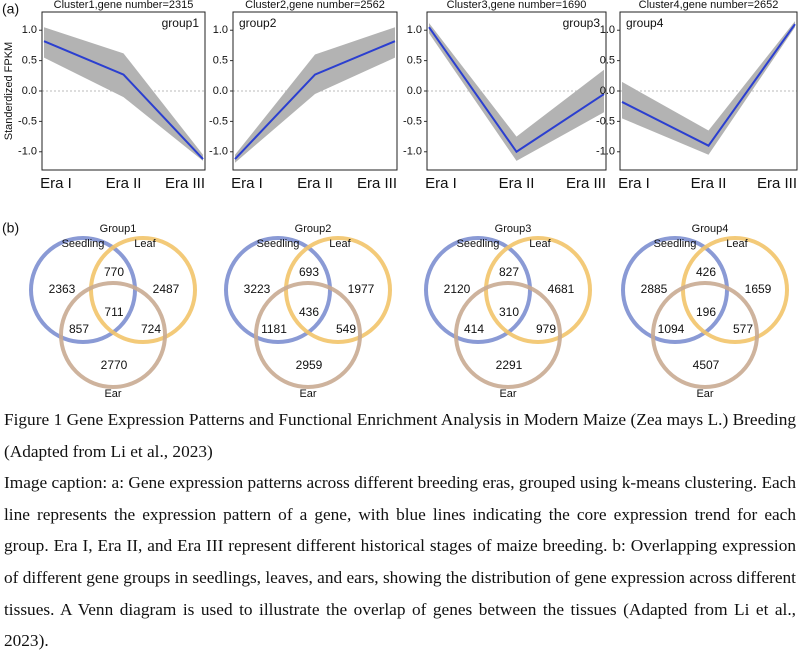 This screenshot has width=800, height=657. Describe the element at coordinates (258, 23) in the screenshot. I see `group-annotation: group2` at that location.